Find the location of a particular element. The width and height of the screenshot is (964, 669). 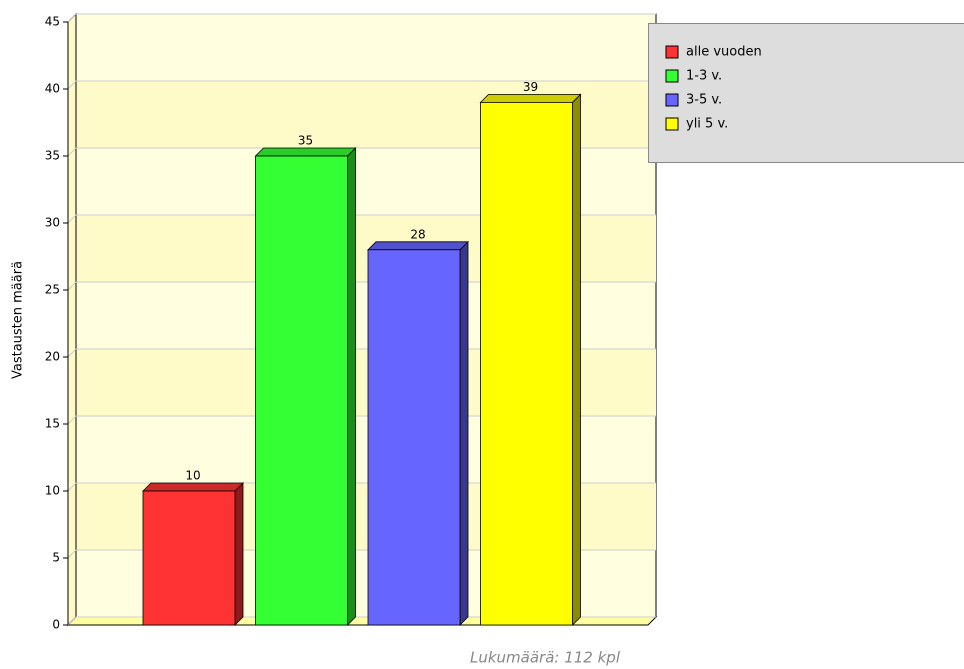

legend-label: 3-5 v. is located at coordinates (704, 100).